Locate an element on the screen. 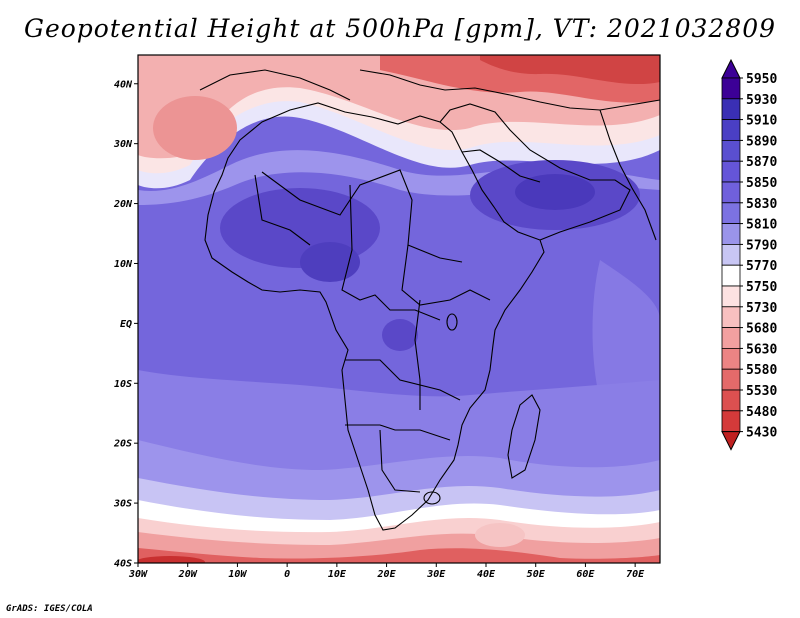 Image resolution: width=800 pixels, height=618 pixels. y-tick-label: 10N is located at coordinates (123, 264).